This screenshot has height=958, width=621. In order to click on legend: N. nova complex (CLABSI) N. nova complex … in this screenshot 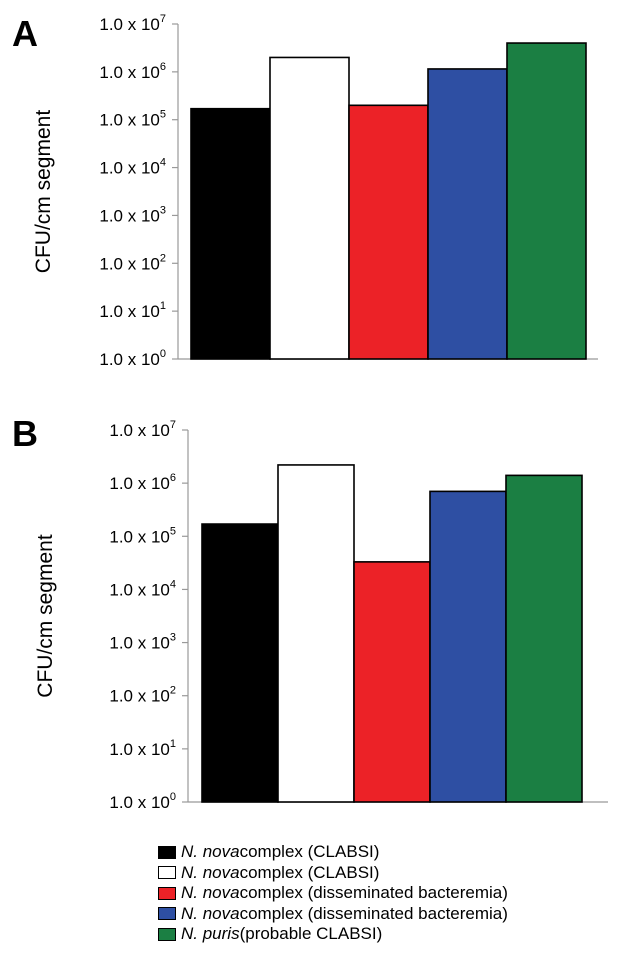, I will do `click(333, 893)`.